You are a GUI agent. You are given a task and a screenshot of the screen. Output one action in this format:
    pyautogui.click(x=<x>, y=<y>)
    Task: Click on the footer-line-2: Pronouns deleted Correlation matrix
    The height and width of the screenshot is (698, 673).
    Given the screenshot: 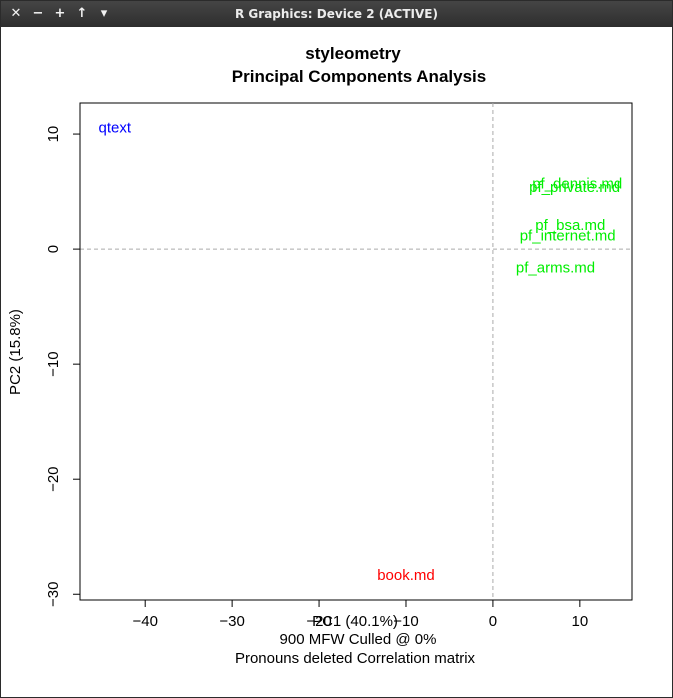 What is the action you would take?
    pyautogui.click(x=355, y=658)
    